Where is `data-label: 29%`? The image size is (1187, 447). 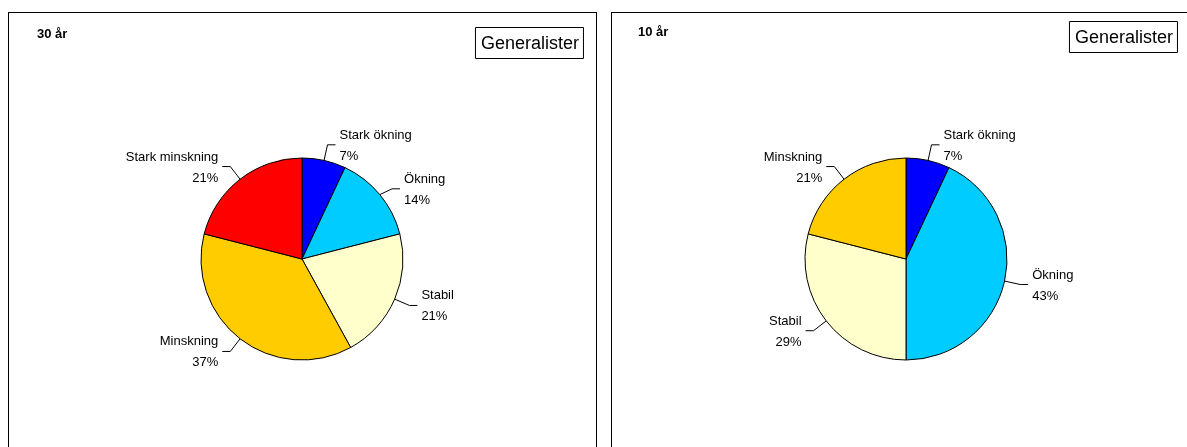
data-label: 29% is located at coordinates (788, 341).